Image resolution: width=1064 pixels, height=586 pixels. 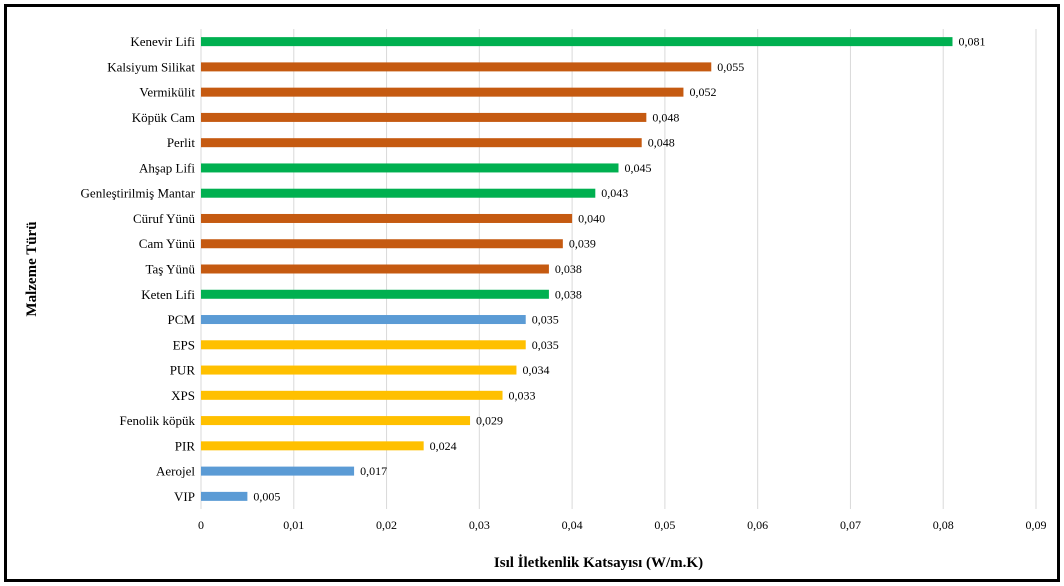 What do you see at coordinates (489, 421) in the screenshot?
I see `data-label: 0,029` at bounding box center [489, 421].